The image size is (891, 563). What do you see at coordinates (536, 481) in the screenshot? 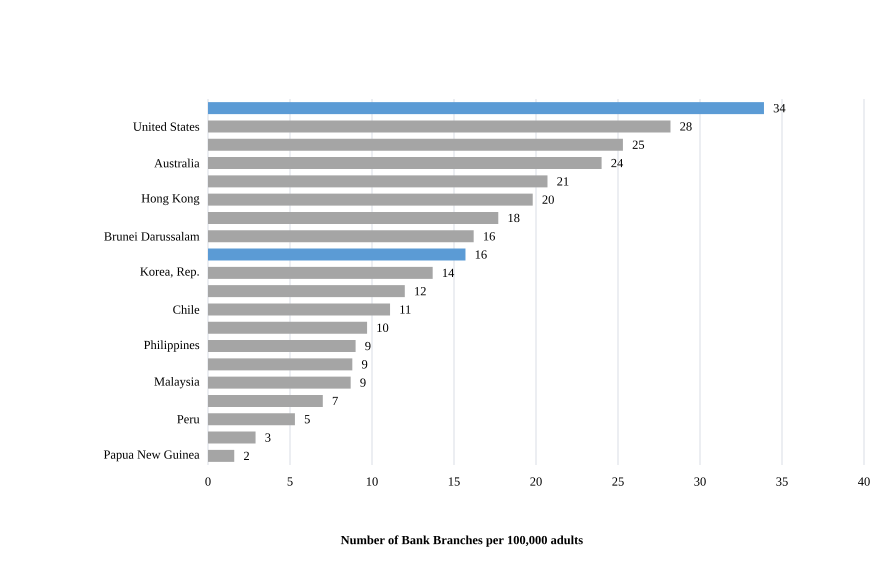
I see `x-tick-label: 20` at bounding box center [536, 481].